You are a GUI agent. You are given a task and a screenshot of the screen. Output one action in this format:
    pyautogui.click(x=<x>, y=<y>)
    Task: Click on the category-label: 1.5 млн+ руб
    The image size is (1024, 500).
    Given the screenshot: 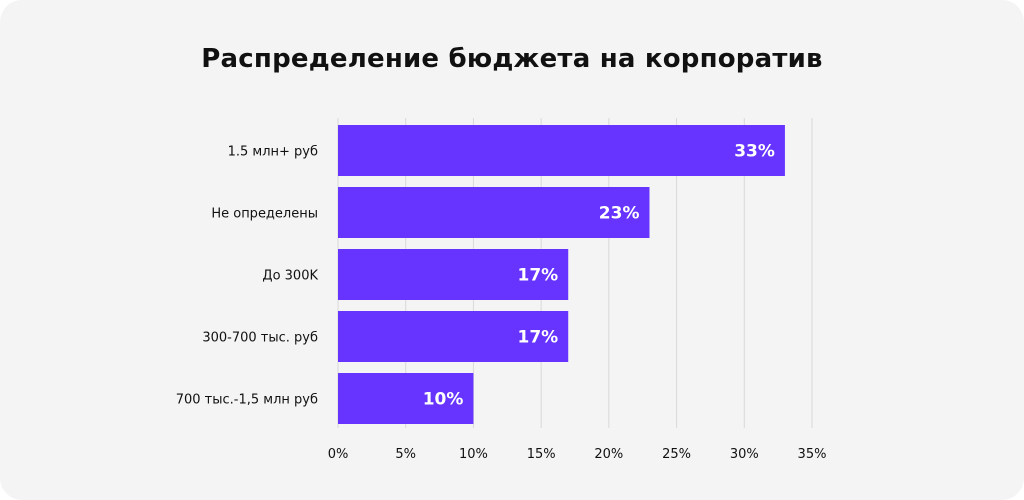 What is the action you would take?
    pyautogui.click(x=273, y=152)
    